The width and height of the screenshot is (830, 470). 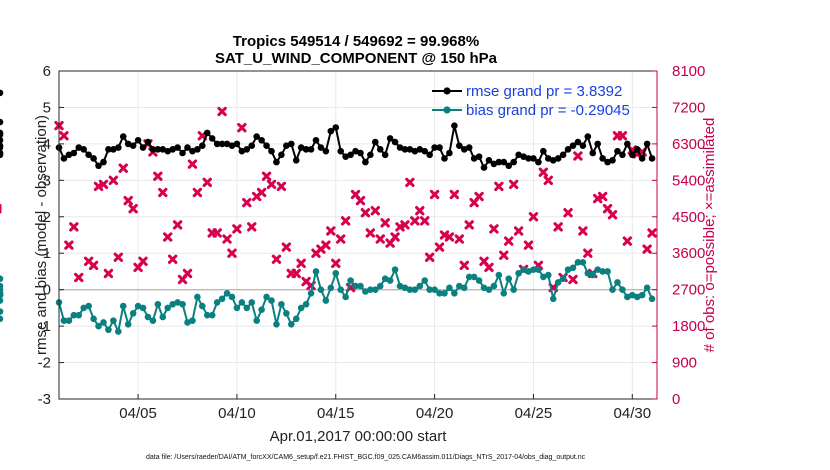 What do you see at coordinates (548, 110) in the screenshot?
I see `legend-label-bias: bias grand pr = -0.29045` at bounding box center [548, 110].